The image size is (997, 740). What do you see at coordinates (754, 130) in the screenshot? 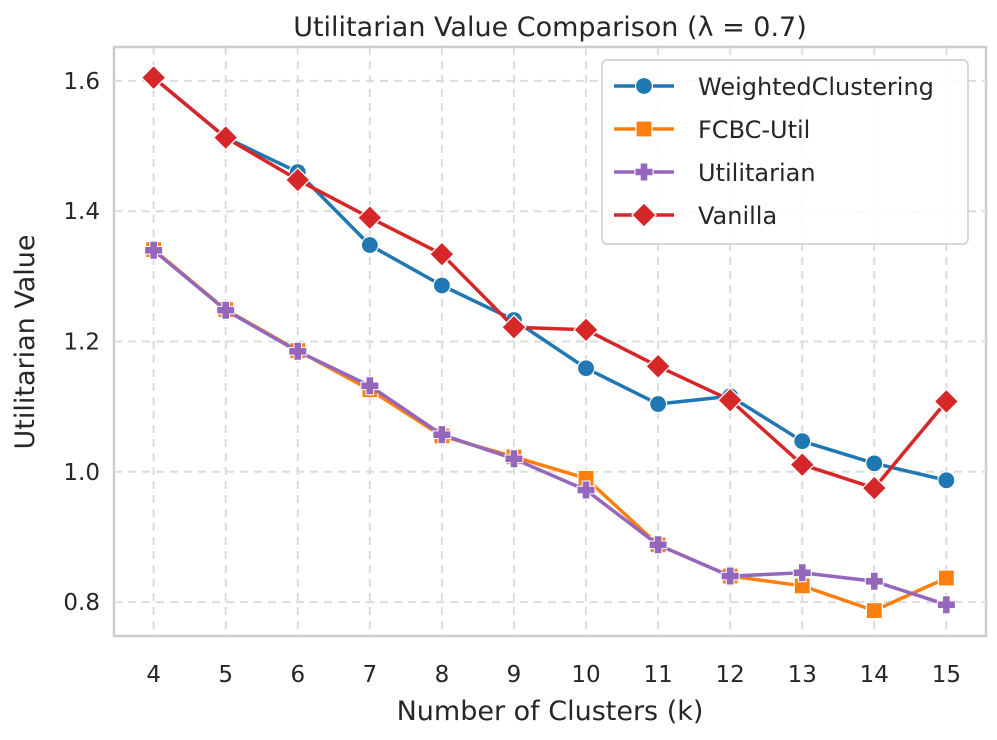
I see `legend-label-fcbc-util: FCBC-Util` at bounding box center [754, 130].